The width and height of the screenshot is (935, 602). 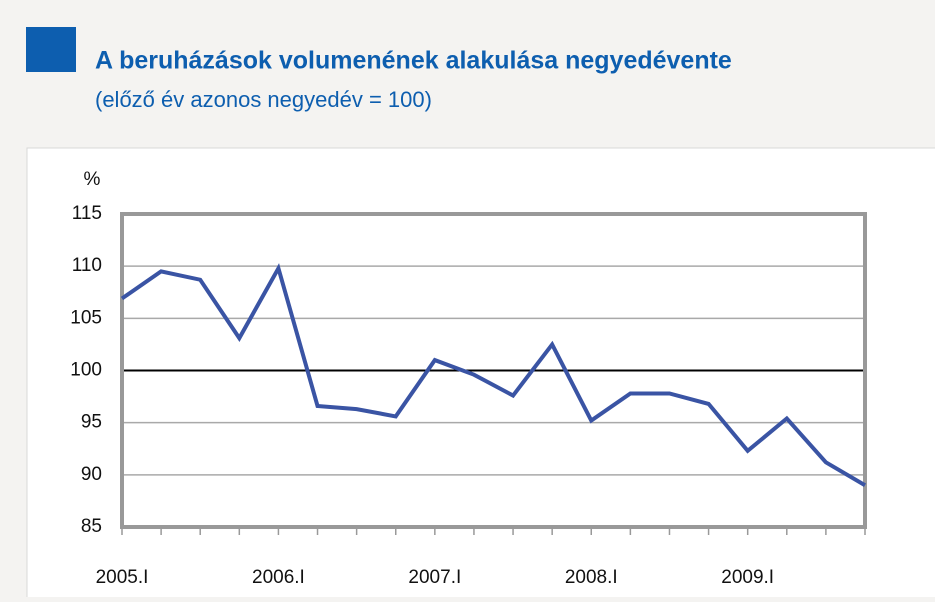 What do you see at coordinates (51, 49) in the screenshot?
I see `title-square` at bounding box center [51, 49].